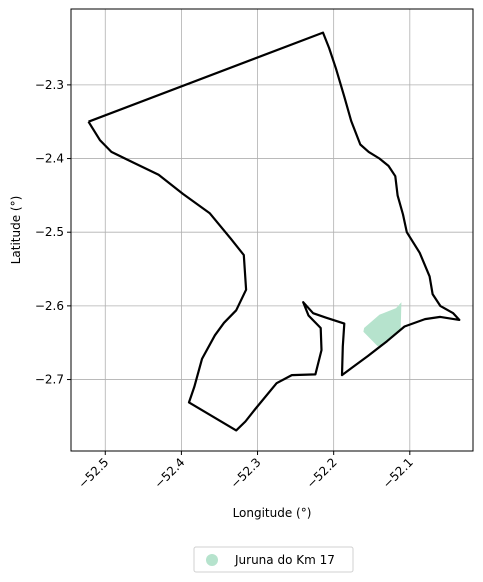  What do you see at coordinates (49, 306) in the screenshot?
I see `y-tick-label: −2.6` at bounding box center [49, 306].